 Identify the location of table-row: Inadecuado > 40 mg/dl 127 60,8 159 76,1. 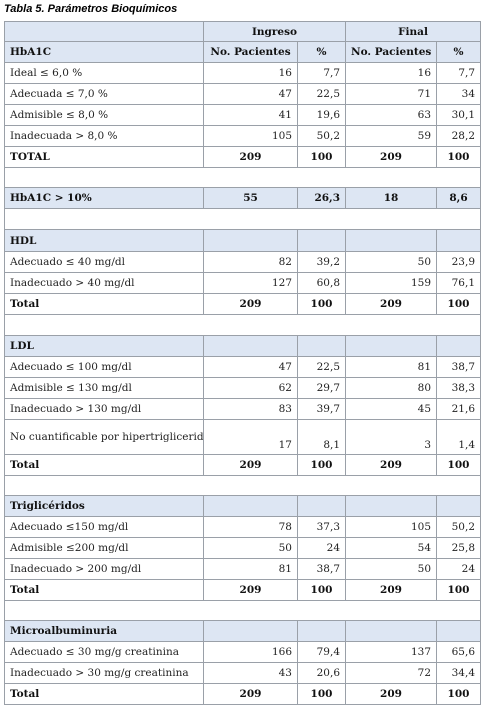
(243, 283).